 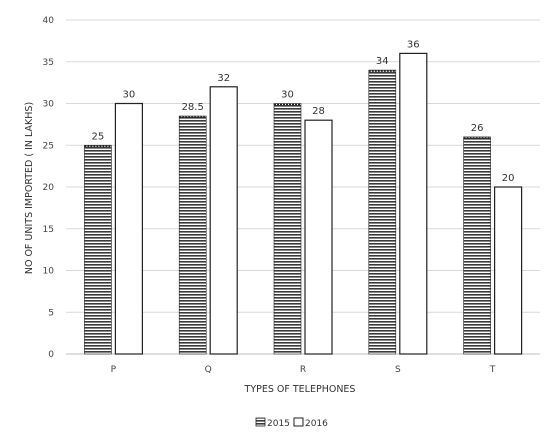 I want to click on y-tick-label: 15, so click(x=48, y=230).